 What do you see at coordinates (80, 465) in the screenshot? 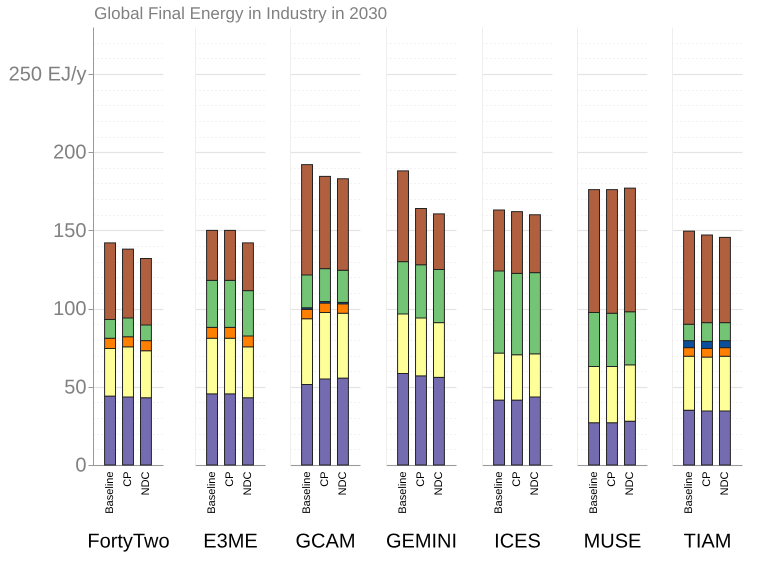
I see `y-tick-label: 0` at bounding box center [80, 465].